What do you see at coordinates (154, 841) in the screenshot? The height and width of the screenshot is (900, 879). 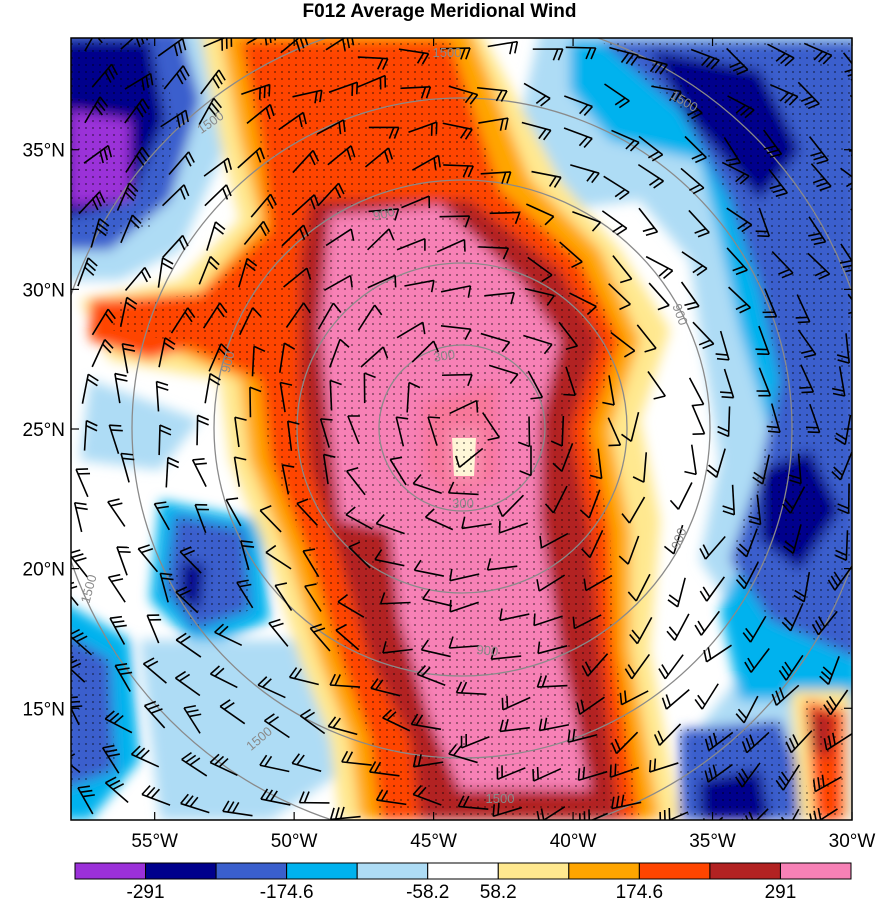 I see `lon-tick-label: 55°W` at bounding box center [154, 841].